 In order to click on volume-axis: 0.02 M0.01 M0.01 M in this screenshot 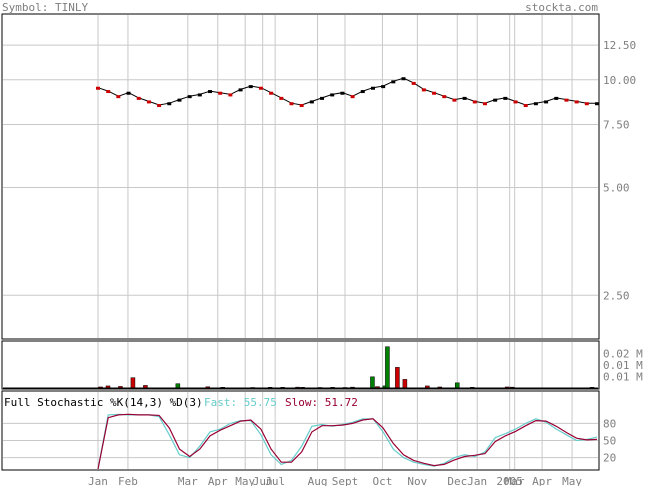, I will do `click(623, 366)`.